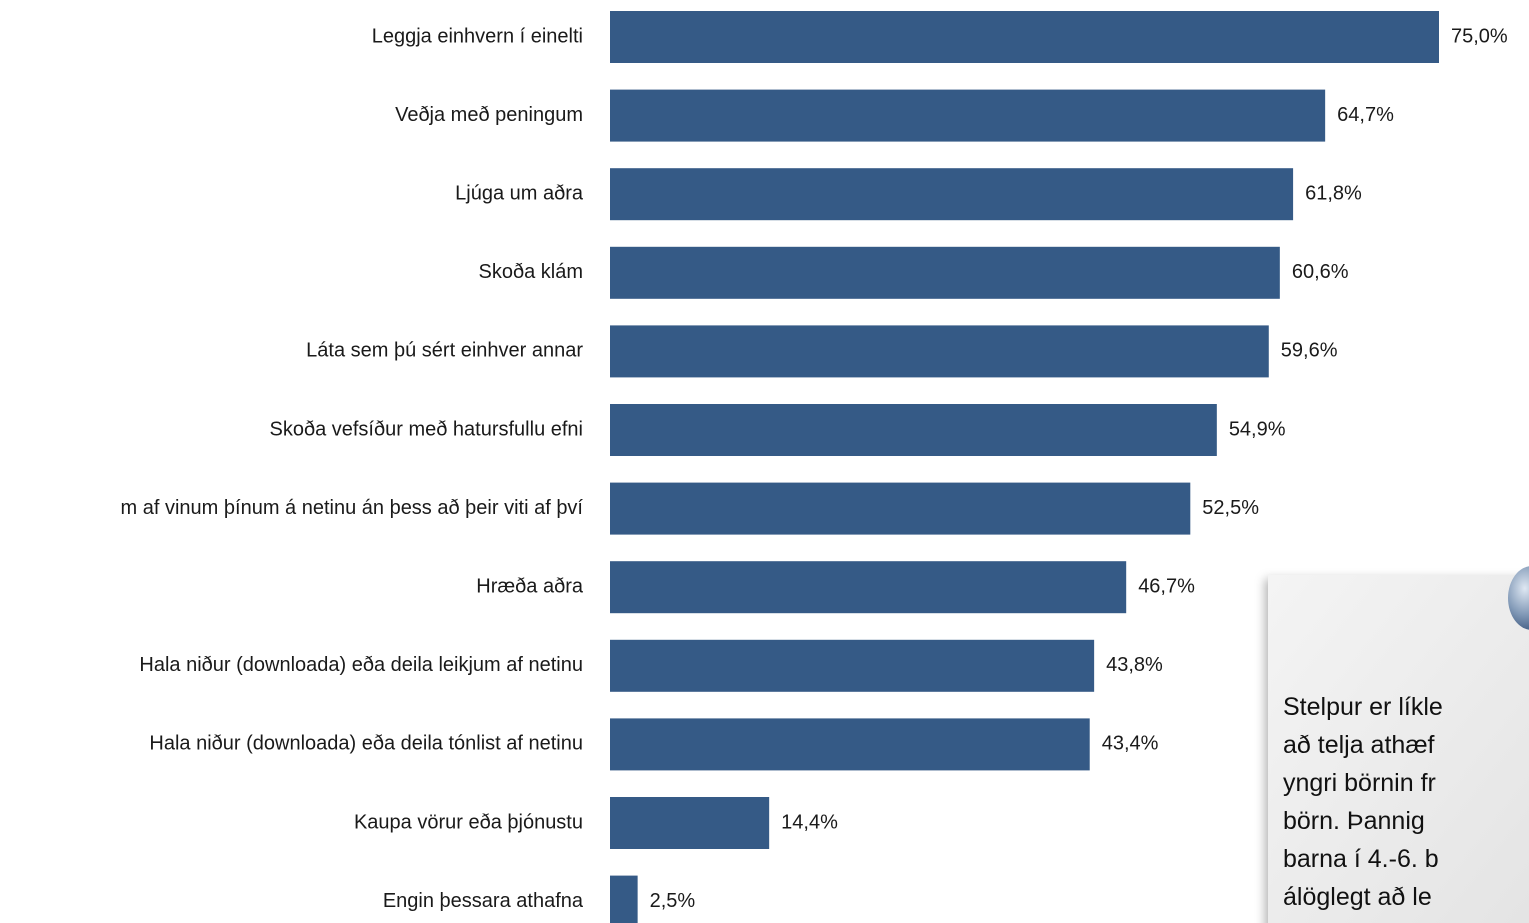  I want to click on value-label: 43,8%, so click(1134, 665).